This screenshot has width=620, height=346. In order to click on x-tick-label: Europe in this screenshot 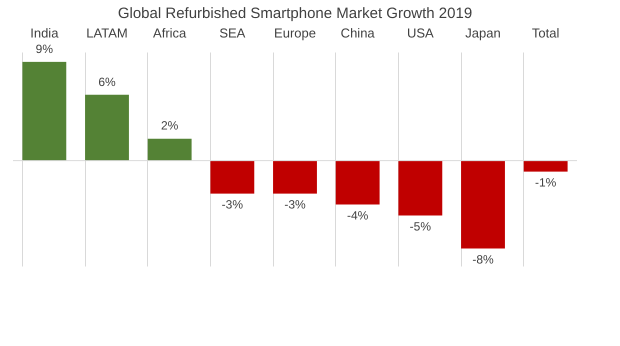, I will do `click(295, 33)`.